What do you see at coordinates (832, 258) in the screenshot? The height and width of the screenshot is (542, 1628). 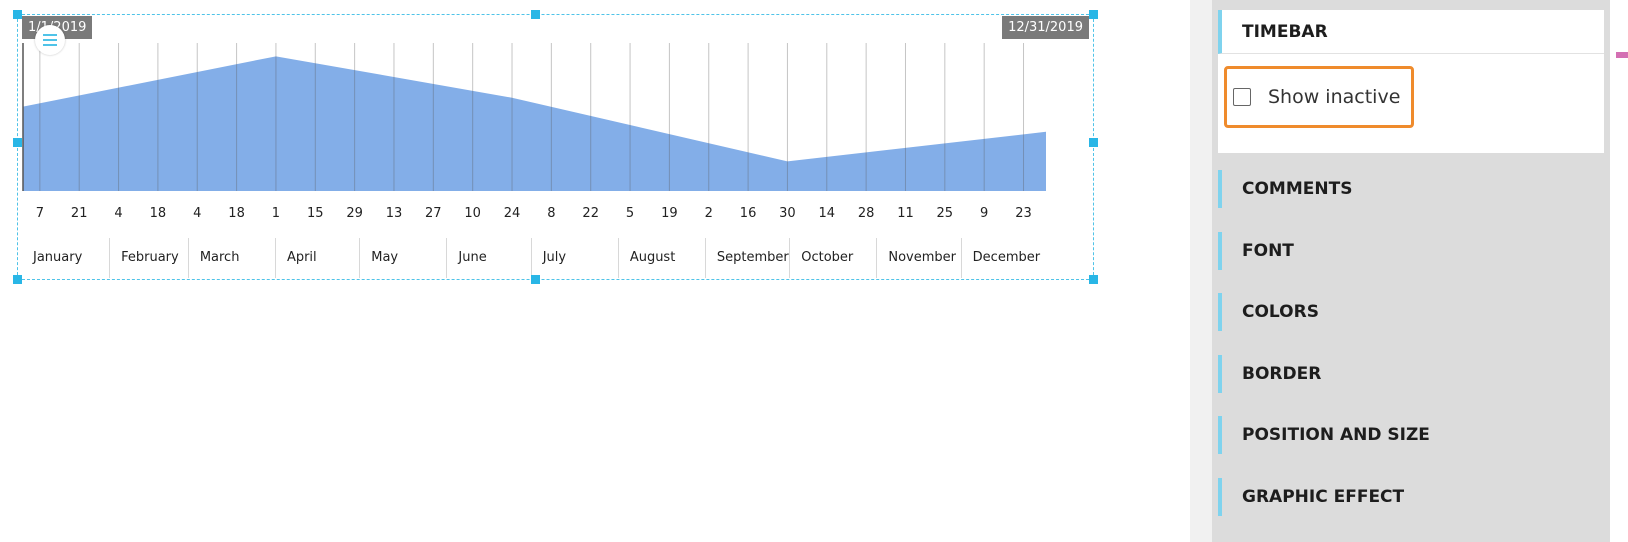 I see `month-label: October` at bounding box center [832, 258].